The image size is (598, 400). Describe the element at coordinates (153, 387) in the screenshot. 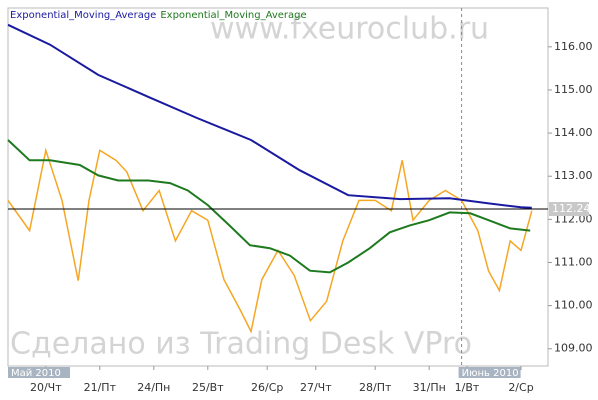

I see `x-tick-label: 24/Пн` at that location.